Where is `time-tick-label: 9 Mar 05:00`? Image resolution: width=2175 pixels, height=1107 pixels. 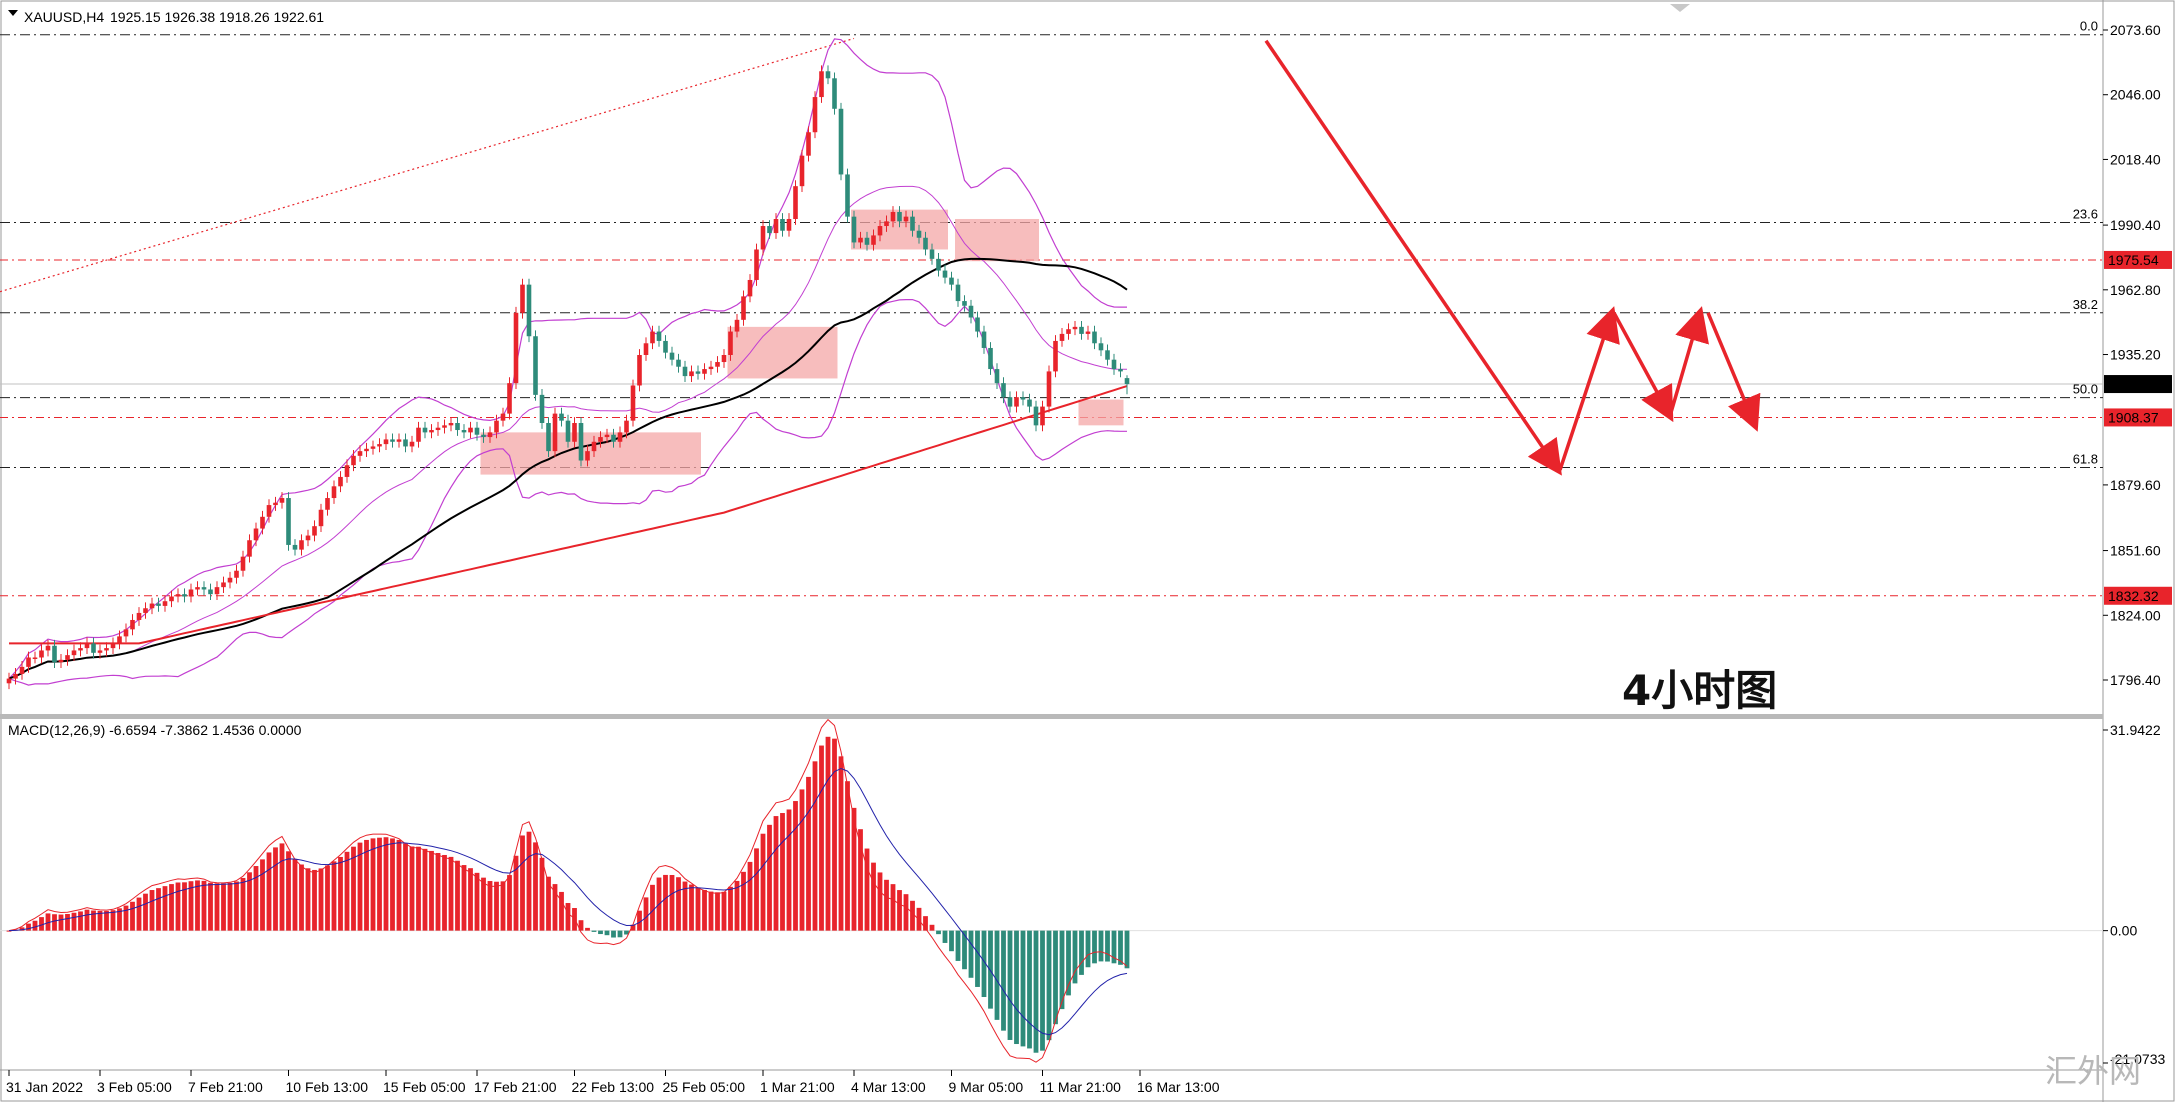 time-tick-label: 9 Mar 05:00 is located at coordinates (986, 1087).